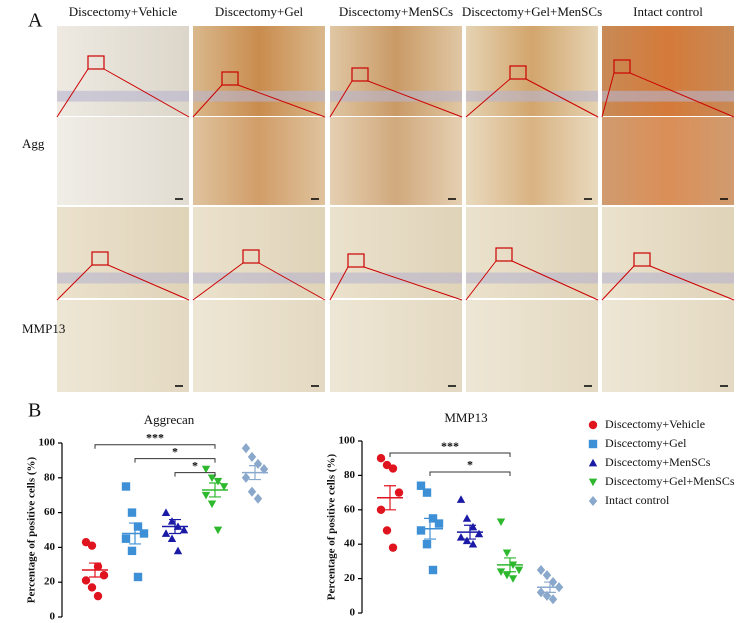  Describe the element at coordinates (32, 529) in the screenshot. I see `y-axis-label: Percentage of positive cells (%)` at that location.